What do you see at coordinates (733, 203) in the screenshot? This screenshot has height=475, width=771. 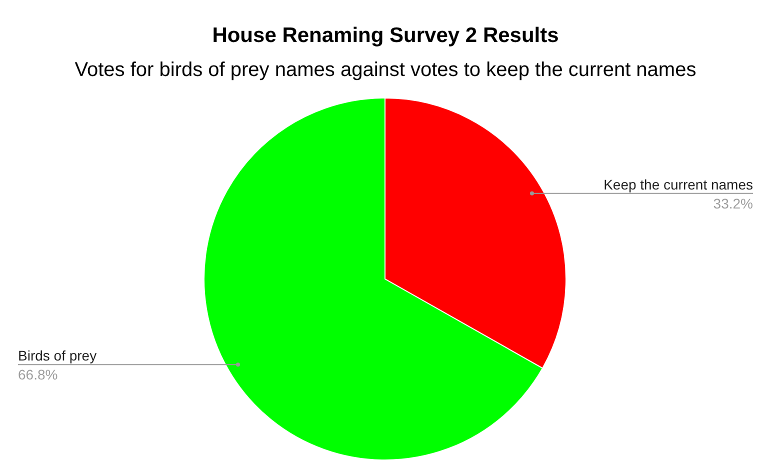 I see `data-label: 33.2%` at bounding box center [733, 203].